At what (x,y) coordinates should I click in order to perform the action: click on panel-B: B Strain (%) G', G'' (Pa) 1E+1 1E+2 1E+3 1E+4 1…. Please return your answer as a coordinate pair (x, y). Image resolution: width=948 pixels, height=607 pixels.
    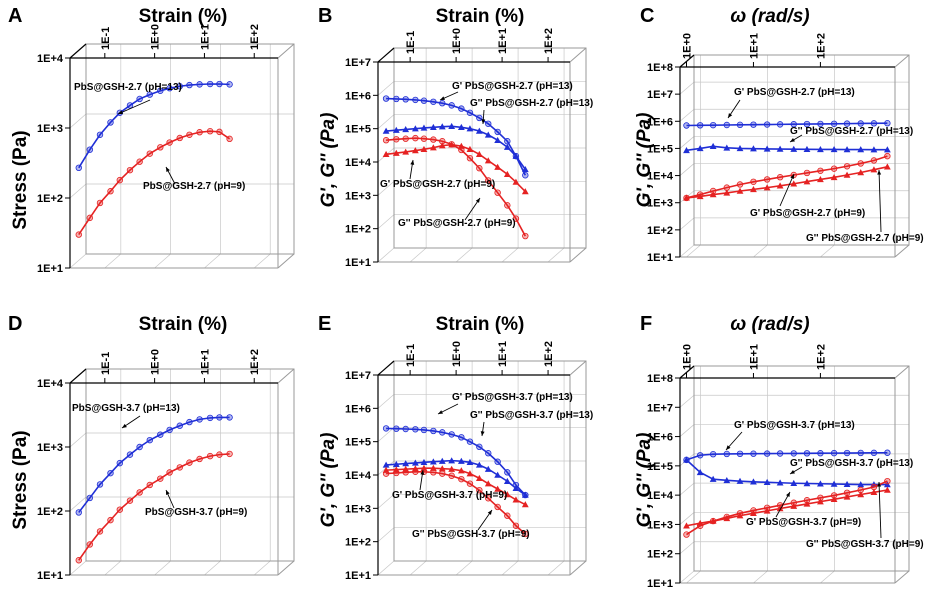
    Looking at the image, I should click on (455, 137).